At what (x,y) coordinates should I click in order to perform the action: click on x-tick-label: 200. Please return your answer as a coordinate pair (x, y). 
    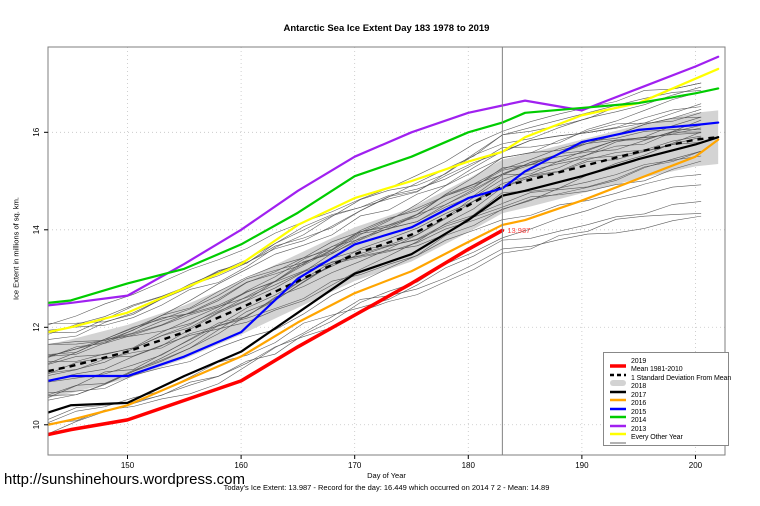
    Looking at the image, I should click on (696, 465).